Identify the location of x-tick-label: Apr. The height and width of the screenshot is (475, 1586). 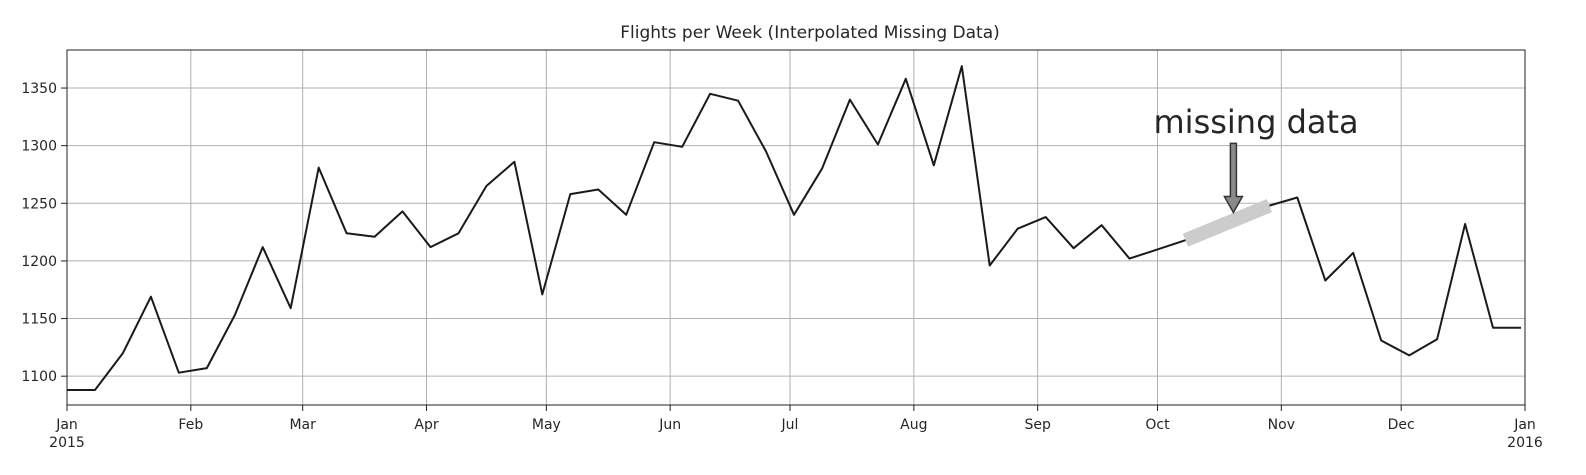
(426, 425).